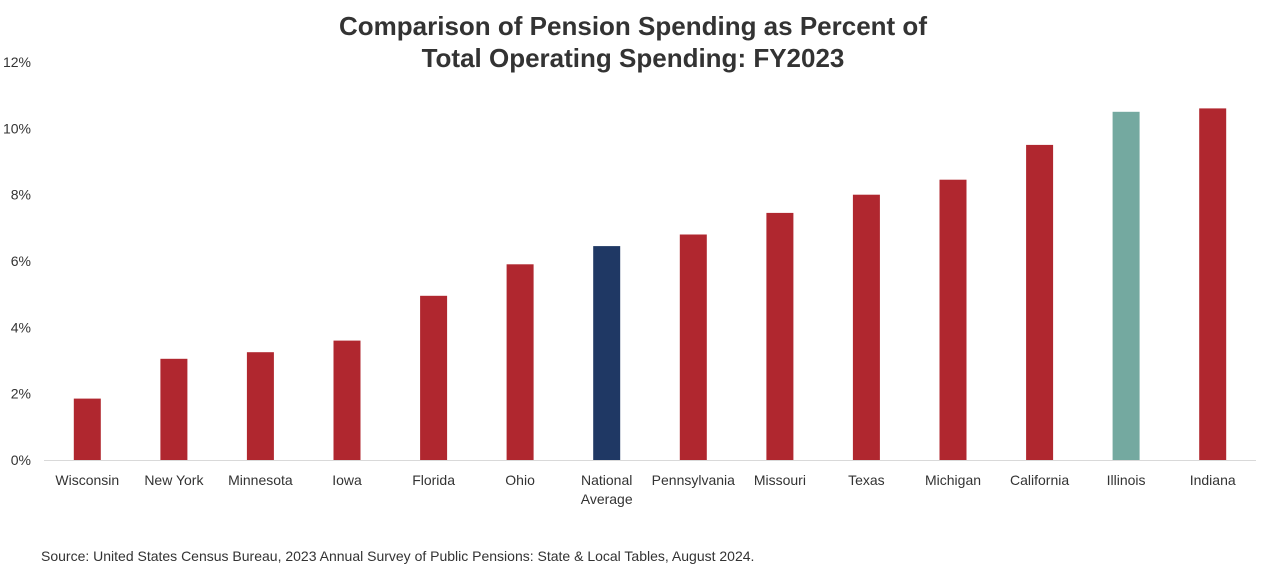 The image size is (1266, 577). I want to click on y-tick-label: 2%, so click(21, 394).